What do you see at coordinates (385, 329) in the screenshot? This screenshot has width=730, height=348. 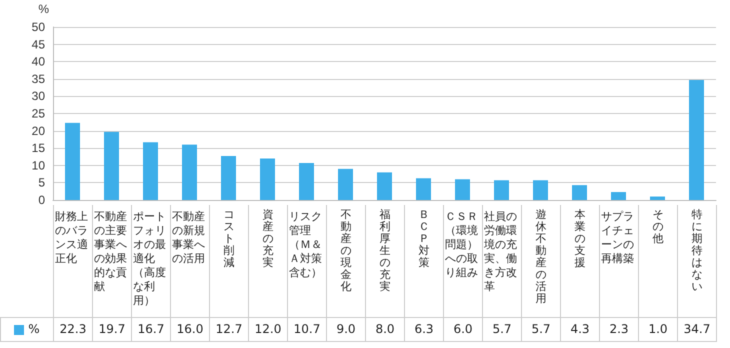 I see `data-label: 8.0` at bounding box center [385, 329].